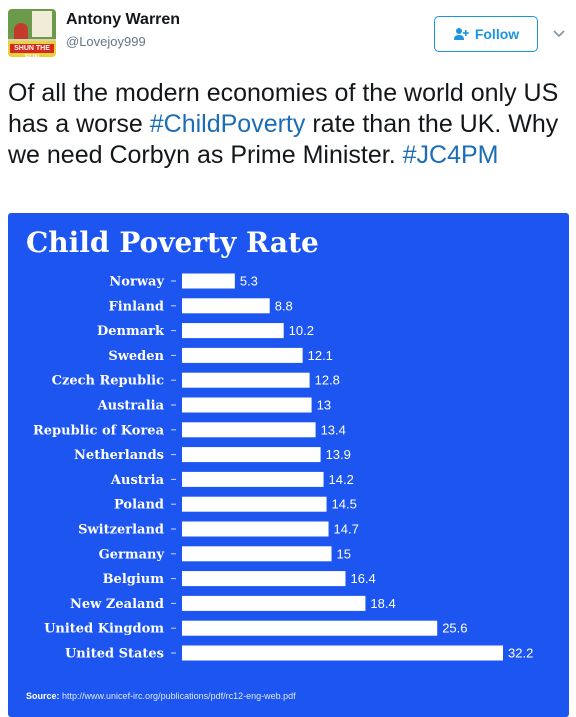 This screenshot has height=717, width=576. What do you see at coordinates (136, 282) in the screenshot?
I see `category-label: Norway` at bounding box center [136, 282].